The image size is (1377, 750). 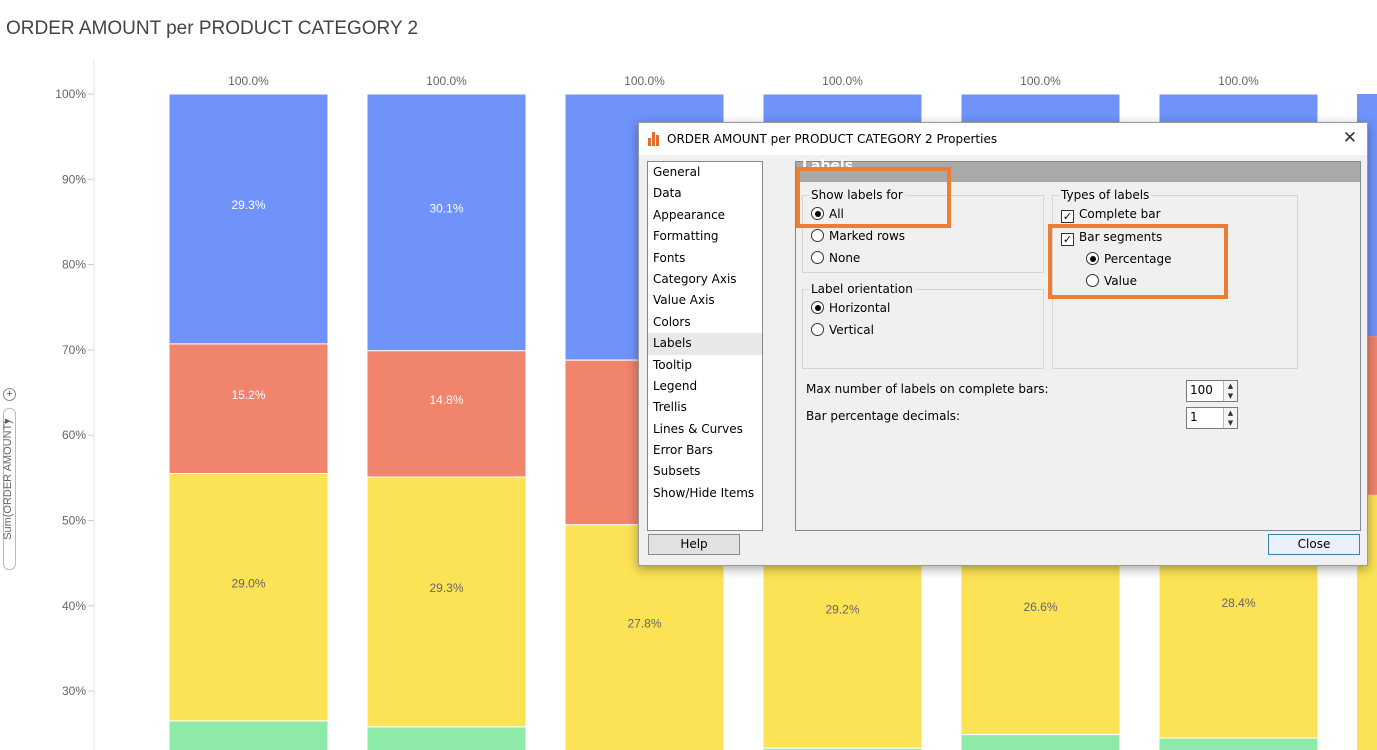 What do you see at coordinates (248, 583) in the screenshot?
I see `segment-label: 29.0%` at bounding box center [248, 583].